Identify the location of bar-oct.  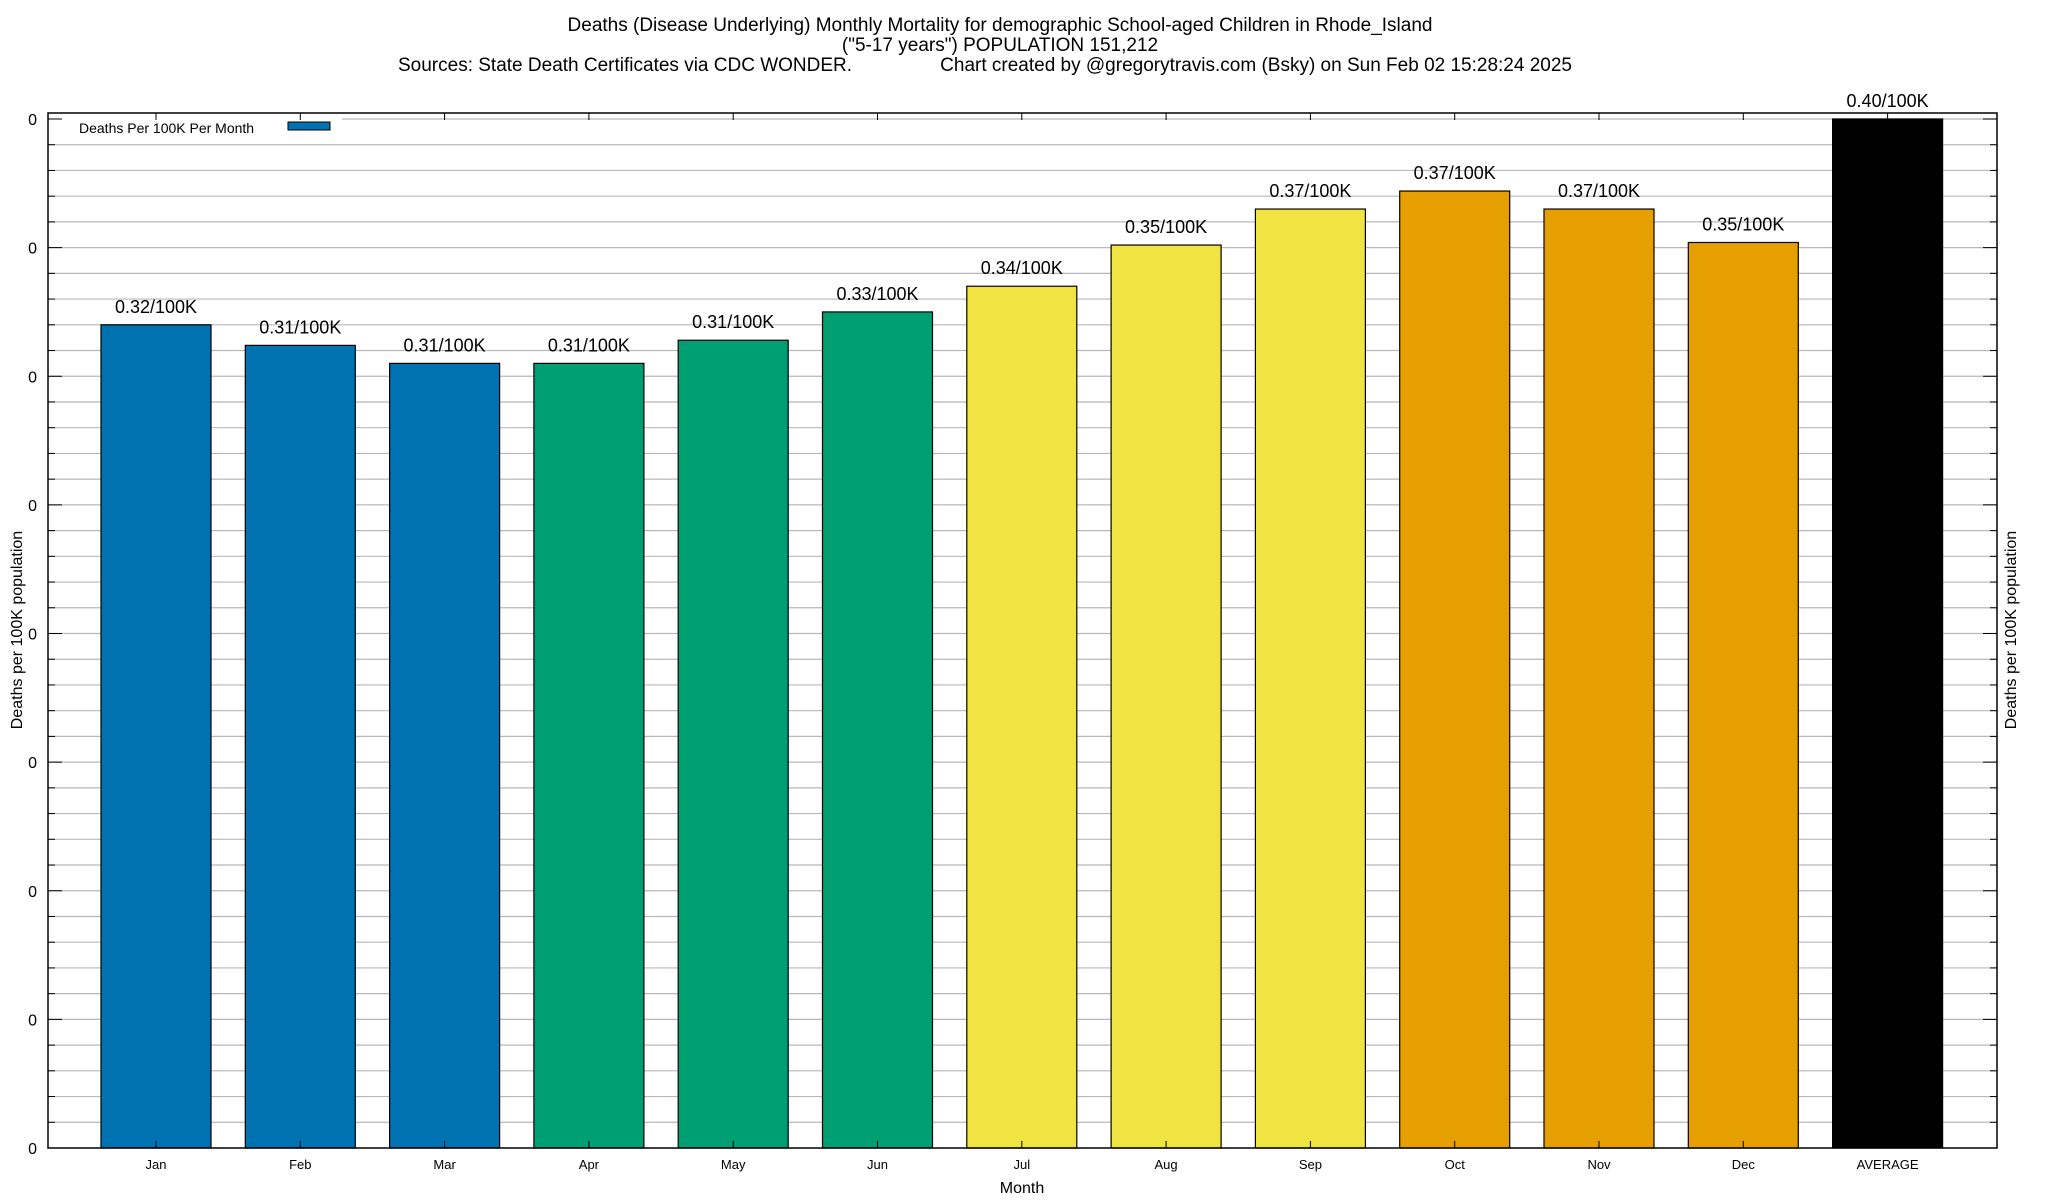
(1455, 669).